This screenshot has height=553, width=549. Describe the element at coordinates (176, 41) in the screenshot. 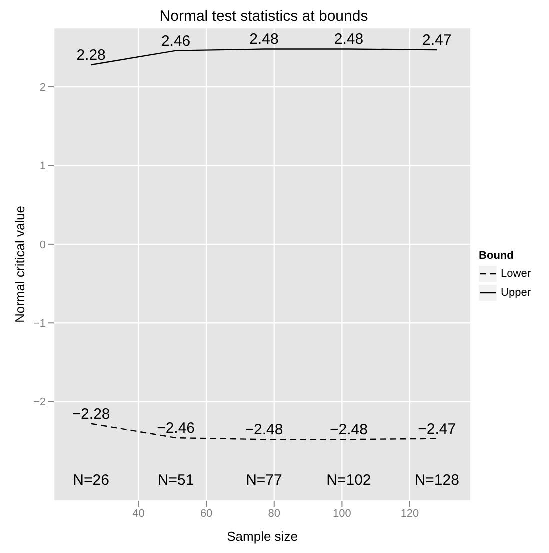

I see `data-label: 2.46` at that location.